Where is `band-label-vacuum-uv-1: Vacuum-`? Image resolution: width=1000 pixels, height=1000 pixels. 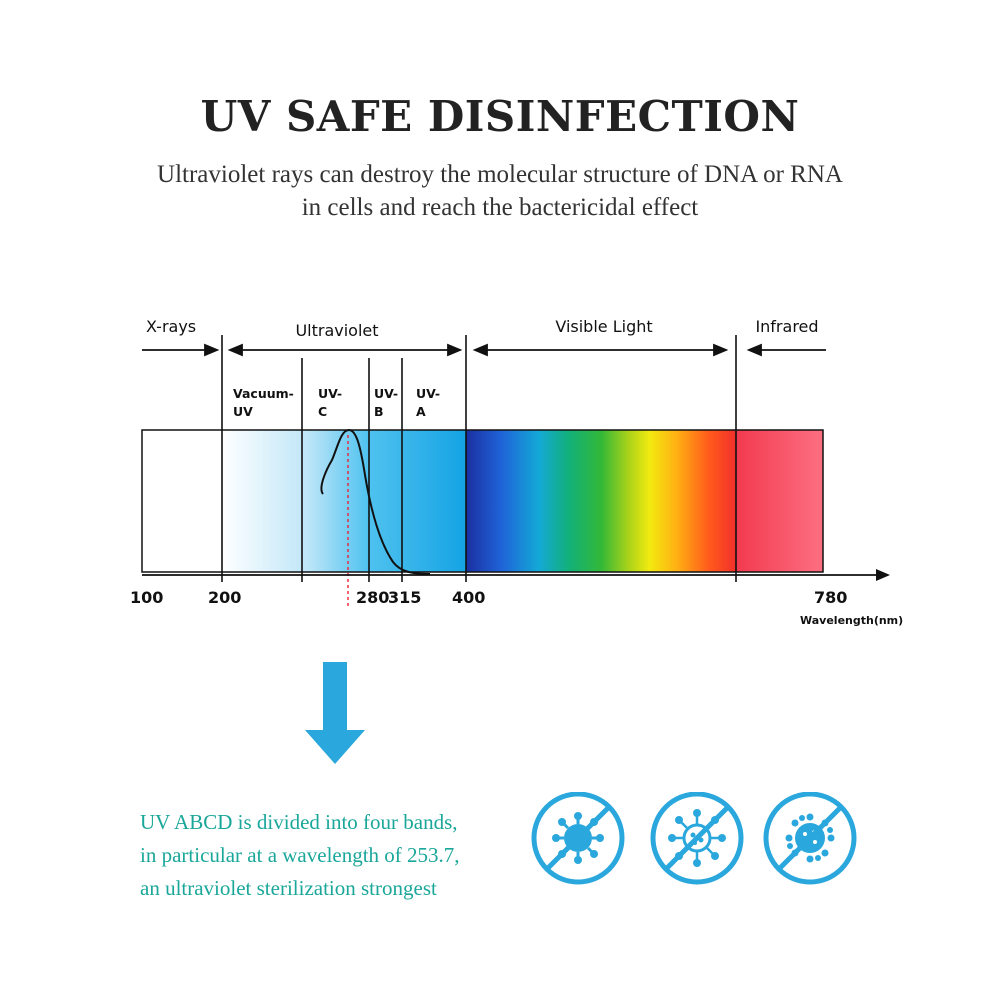
band-label-vacuum-uv-1: Vacuum- is located at coordinates (263, 393).